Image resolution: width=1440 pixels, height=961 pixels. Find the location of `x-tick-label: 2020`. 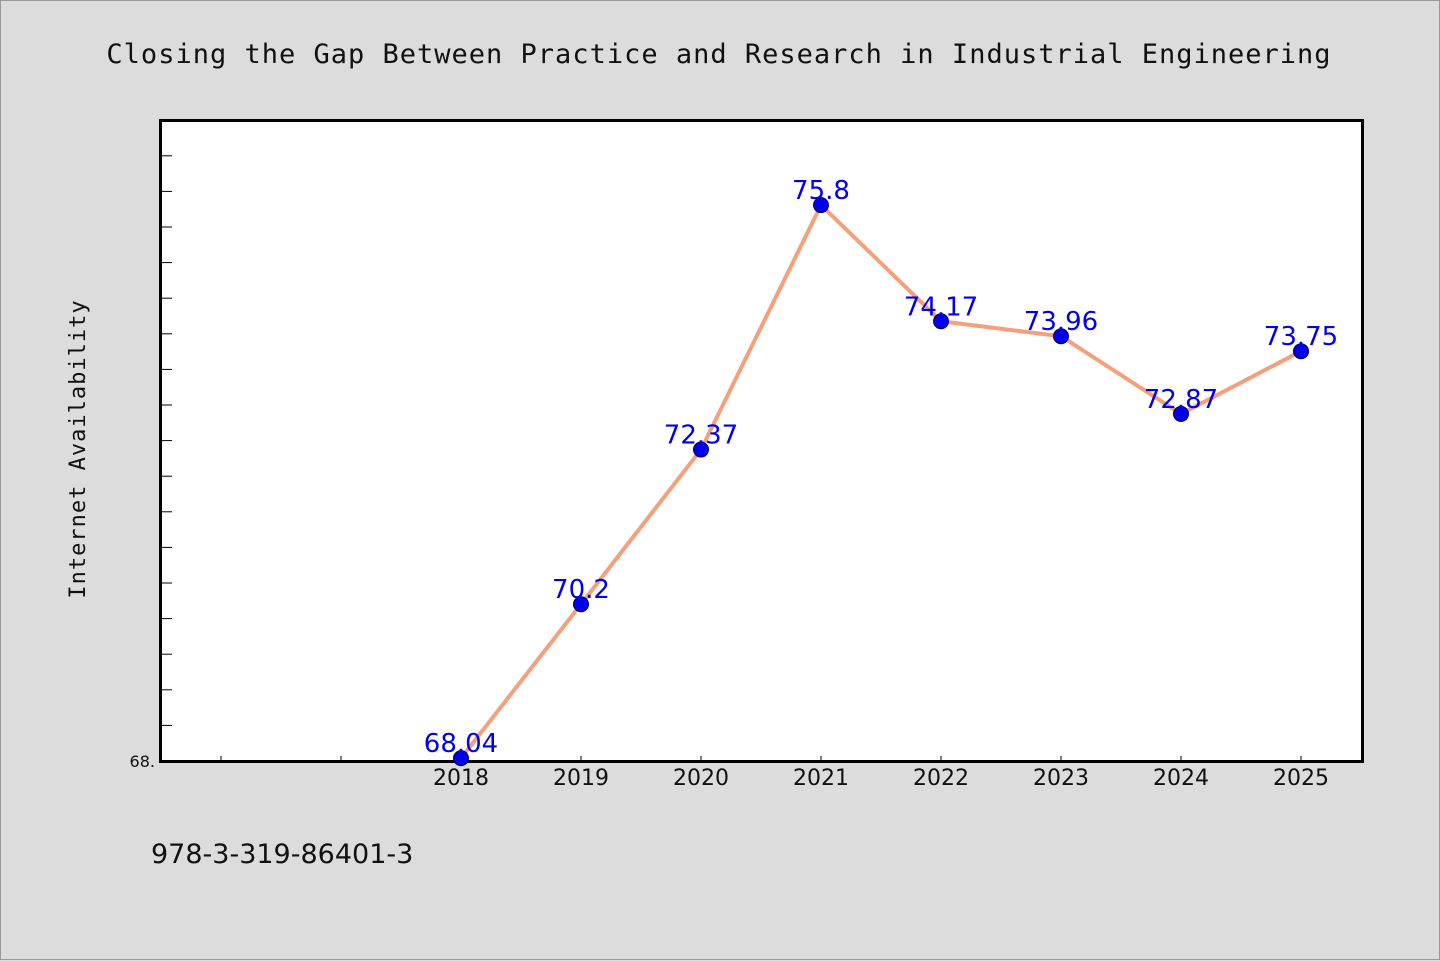

x-tick-label: 2020 is located at coordinates (701, 778).